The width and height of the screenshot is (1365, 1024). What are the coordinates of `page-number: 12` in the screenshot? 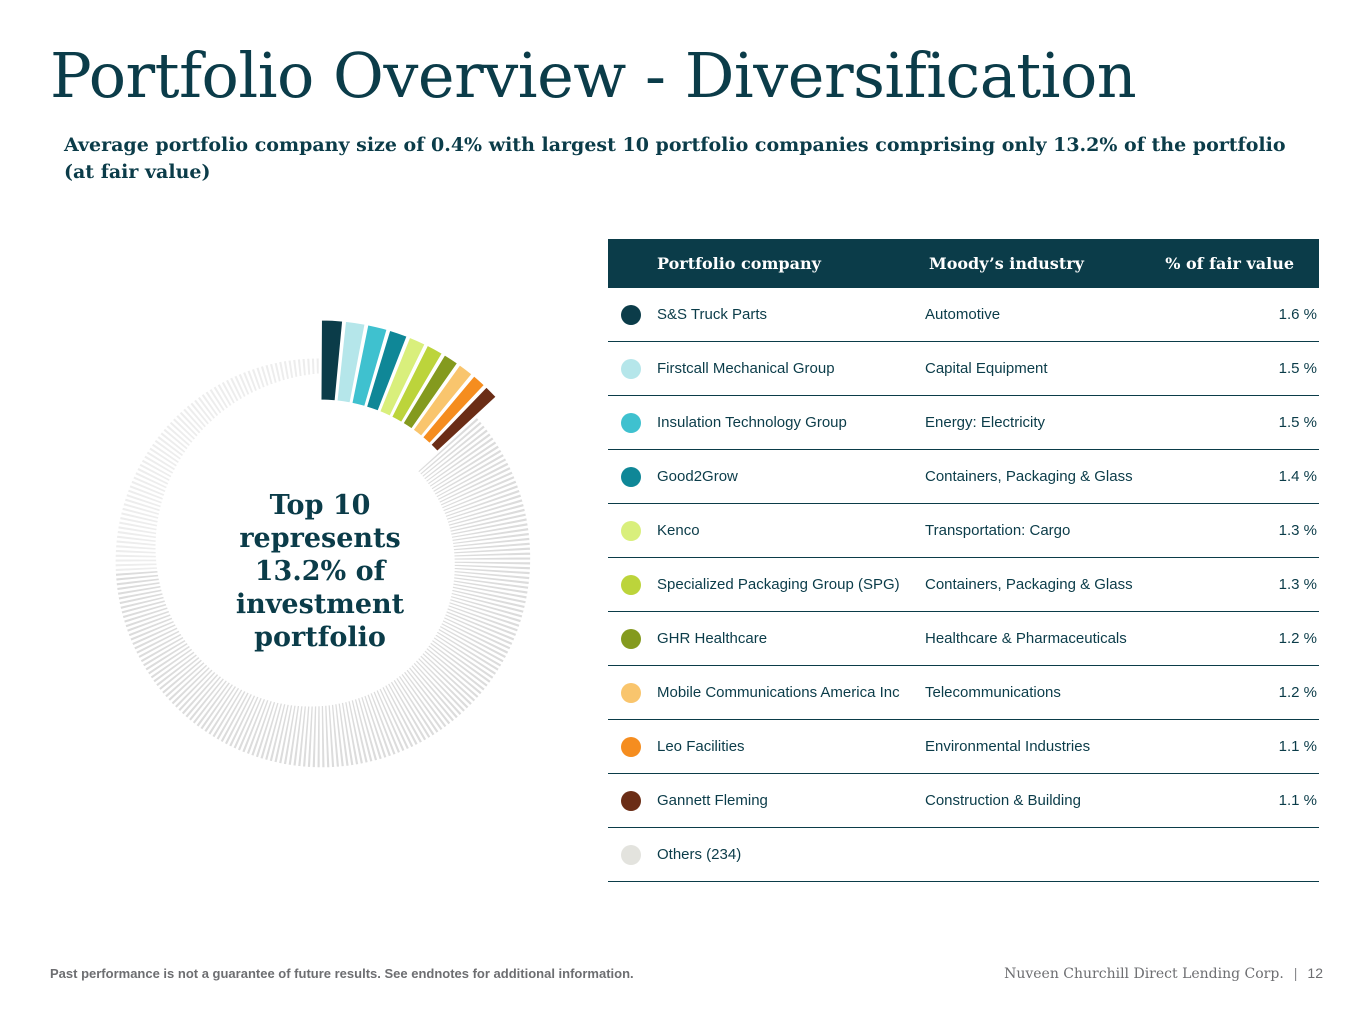 It's located at (1315, 973).